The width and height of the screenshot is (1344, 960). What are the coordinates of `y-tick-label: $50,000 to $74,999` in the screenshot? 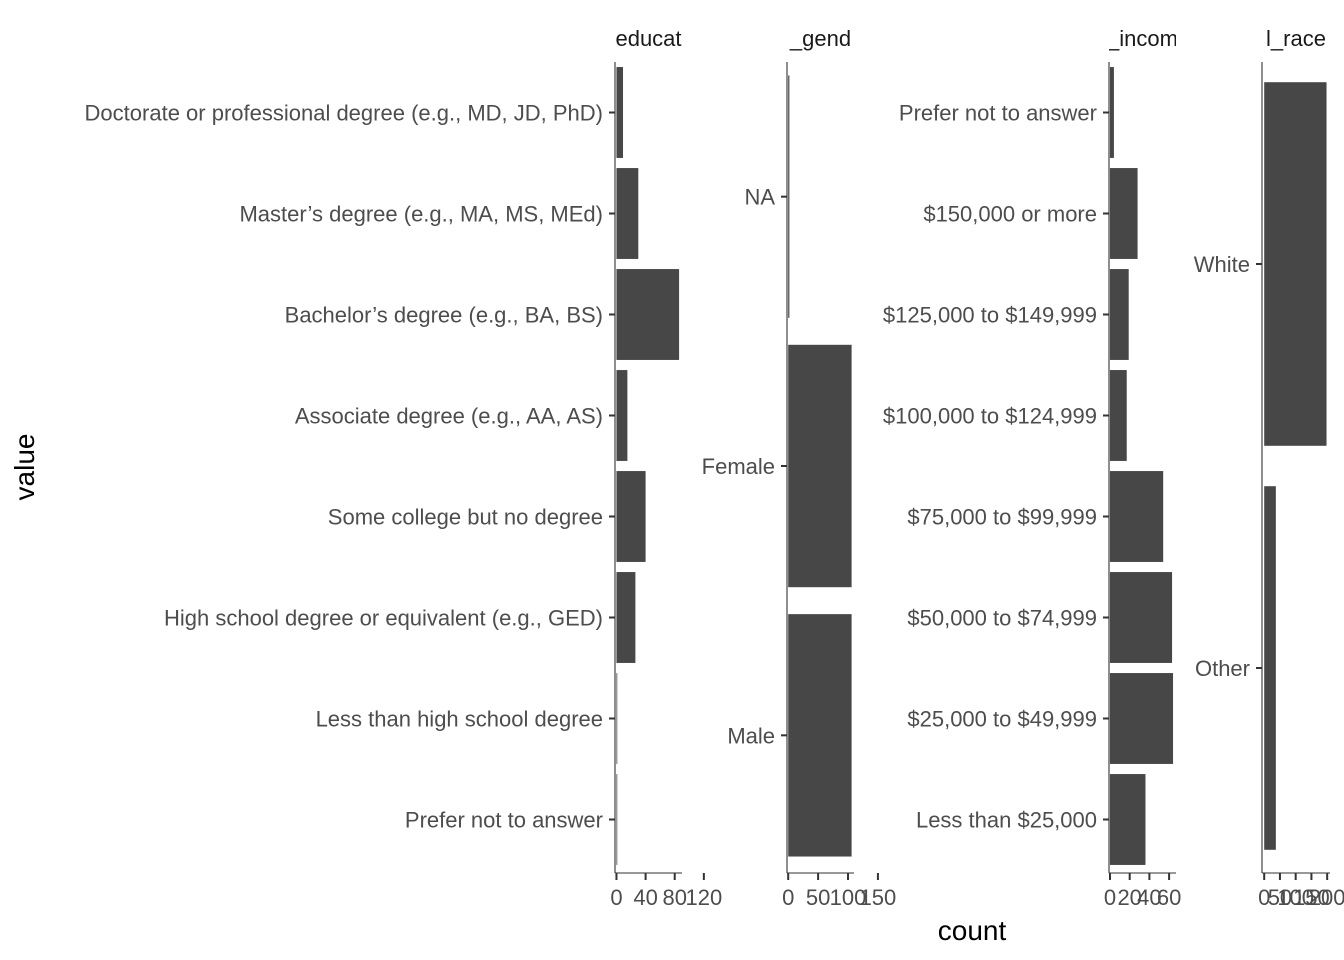 It's located at (1002, 618).